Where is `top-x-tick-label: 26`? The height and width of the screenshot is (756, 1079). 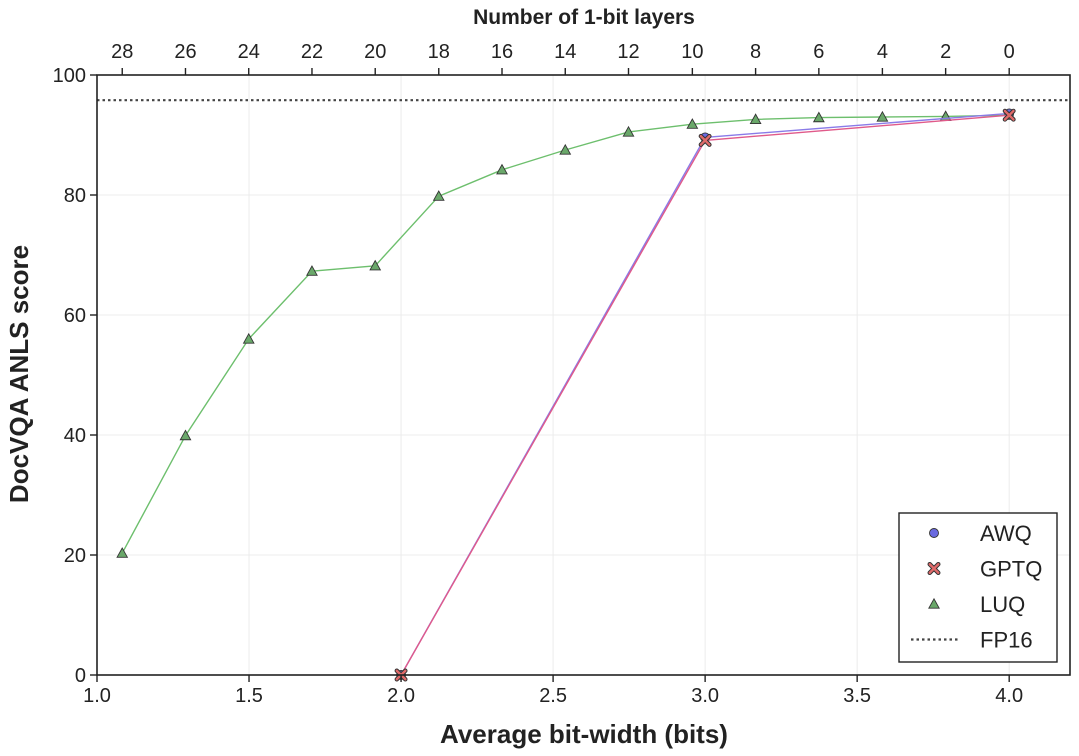 top-x-tick-label: 26 is located at coordinates (185, 52).